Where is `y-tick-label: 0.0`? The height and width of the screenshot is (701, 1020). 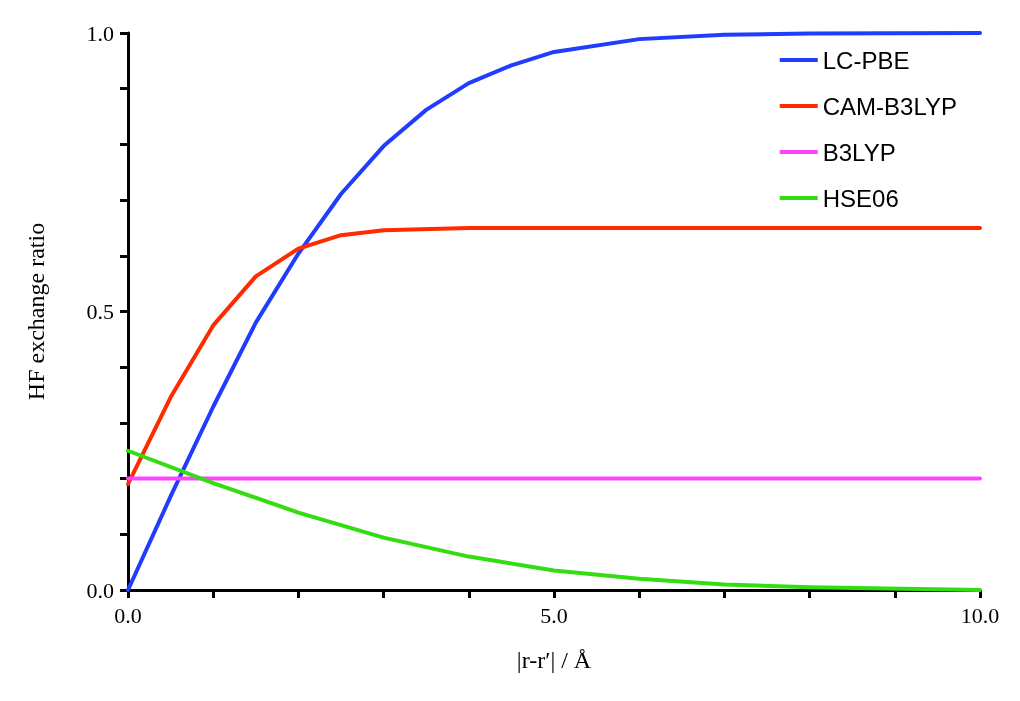 y-tick-label: 0.0 is located at coordinates (100, 590).